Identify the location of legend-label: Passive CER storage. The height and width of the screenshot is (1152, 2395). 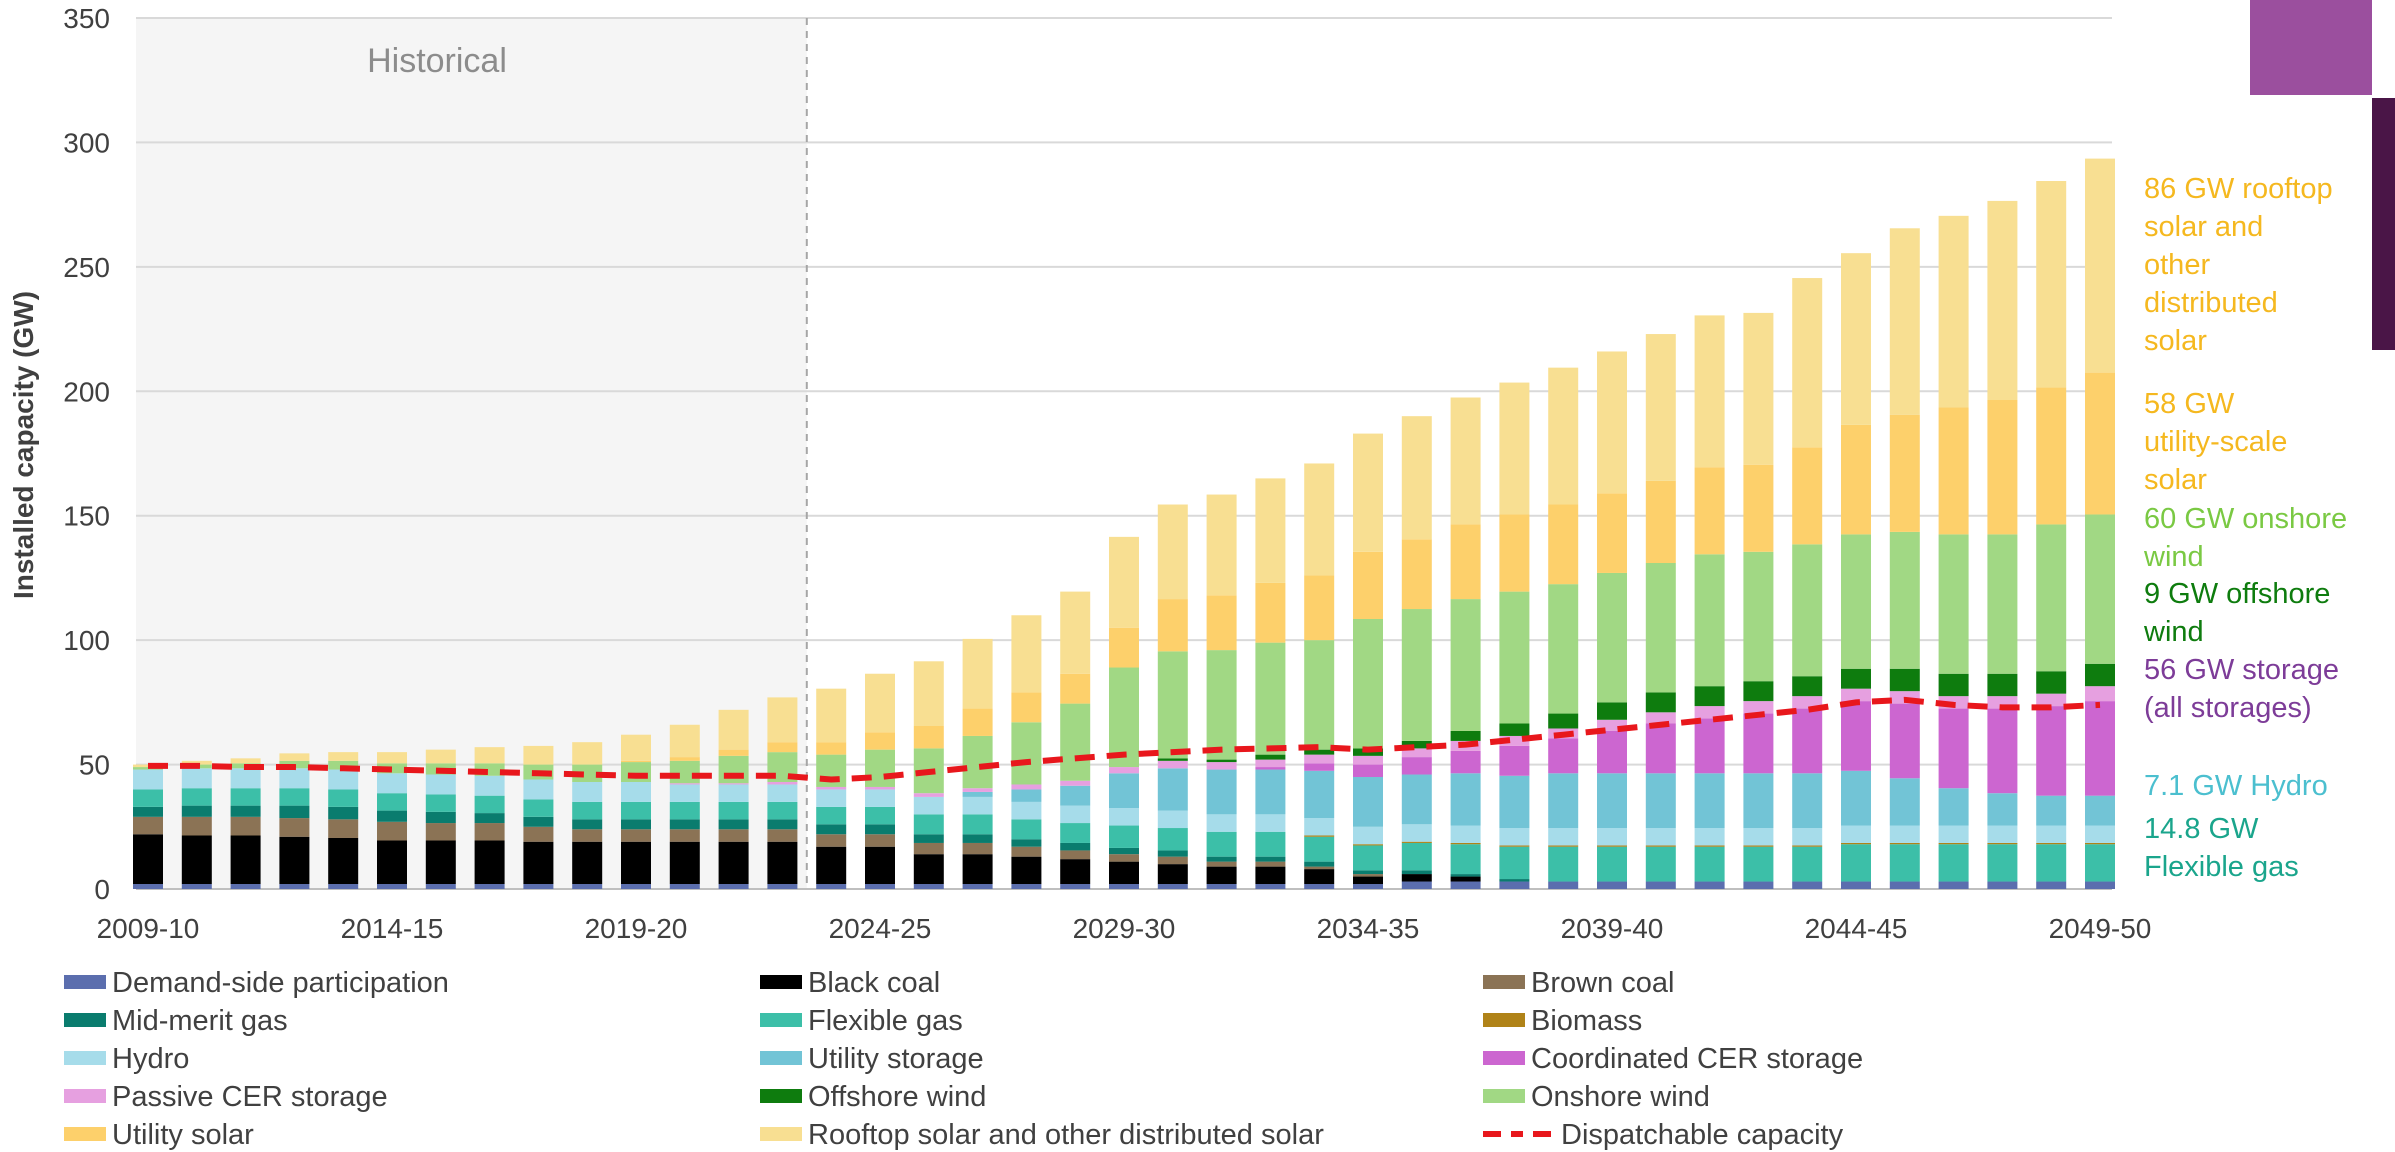
(250, 1097).